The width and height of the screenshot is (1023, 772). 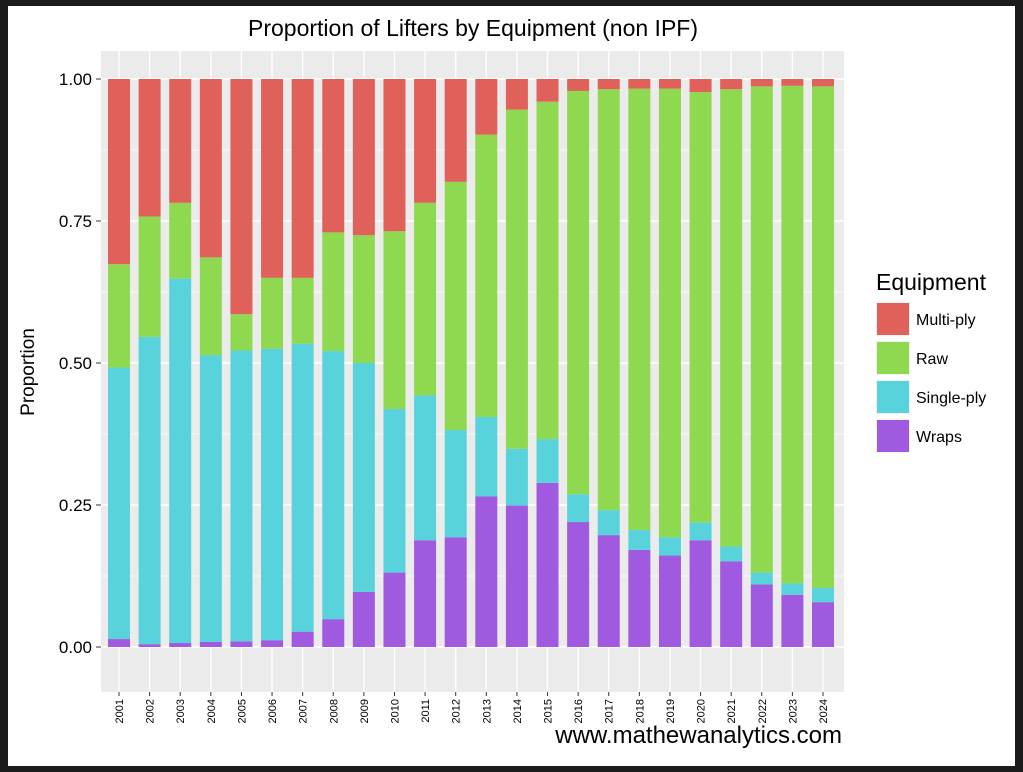 I want to click on bar-segment-wraps-2008, so click(x=333, y=633).